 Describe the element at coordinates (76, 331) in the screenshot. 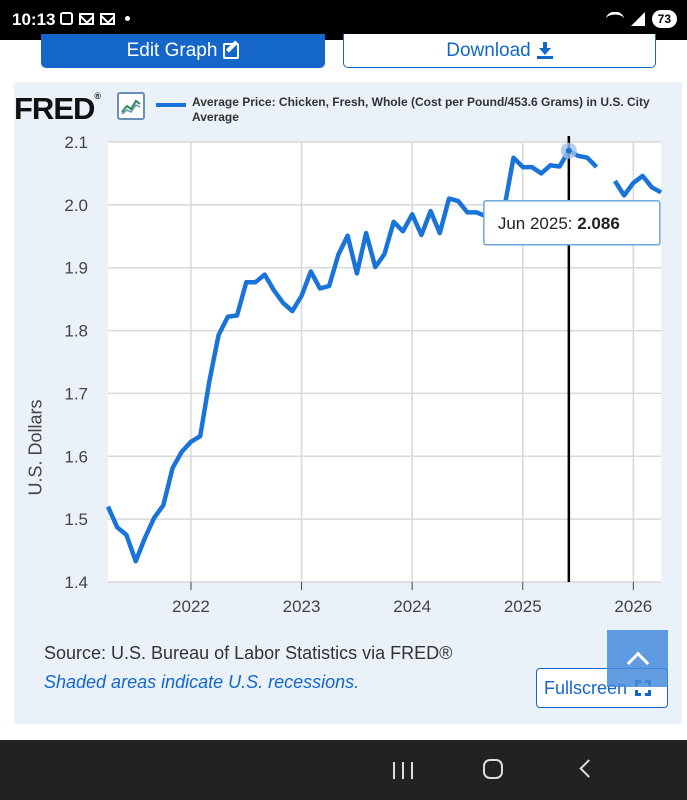

I see `y-tick-label: 1.8` at that location.